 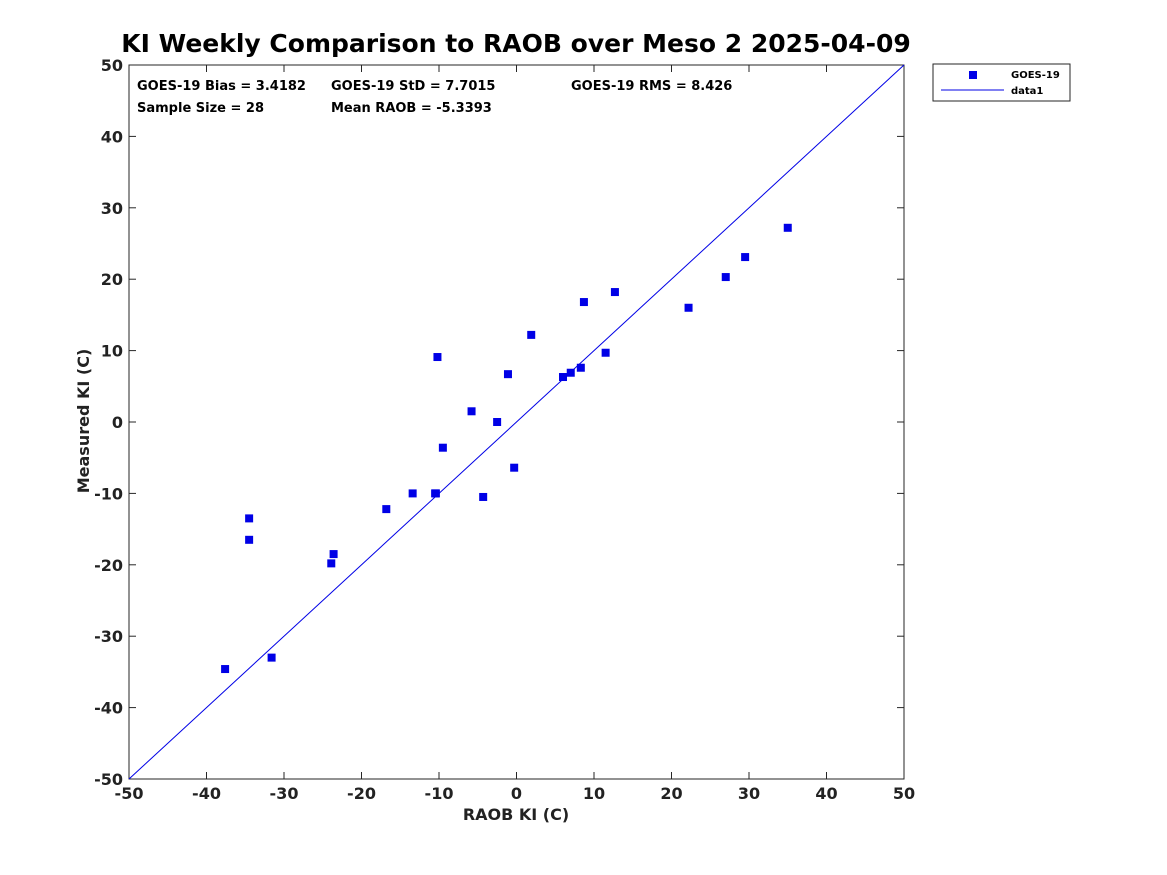 I want to click on y-tick-label: -40, so click(x=108, y=708).